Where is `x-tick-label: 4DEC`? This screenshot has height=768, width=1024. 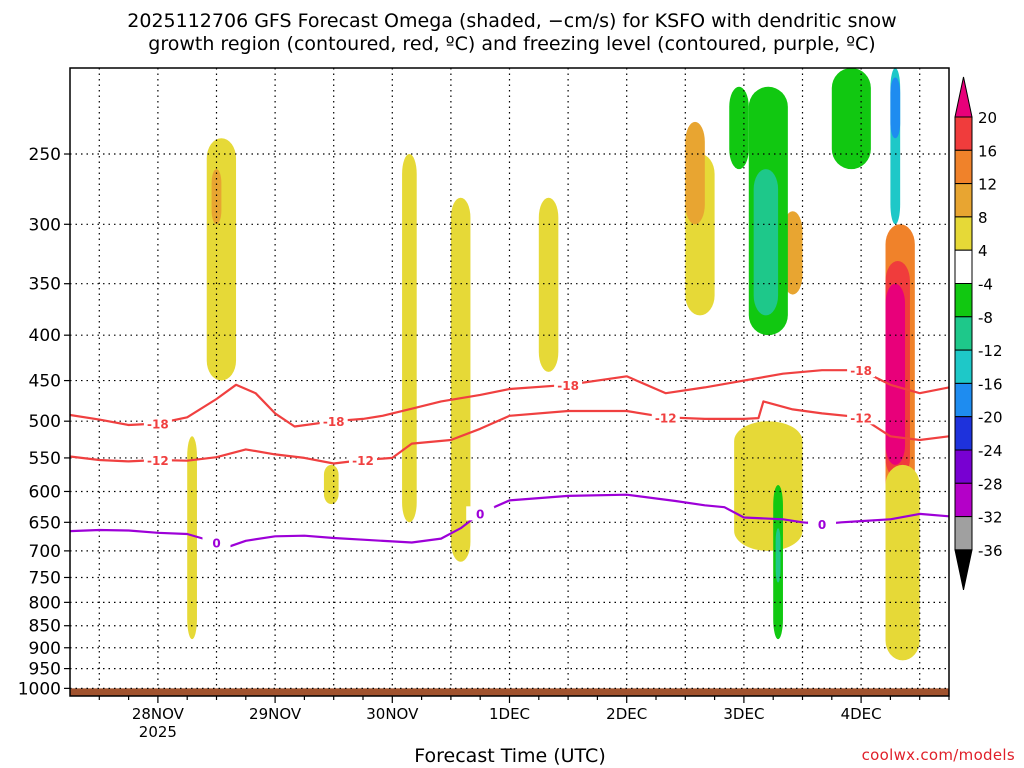 x-tick-label: 4DEC is located at coordinates (861, 714).